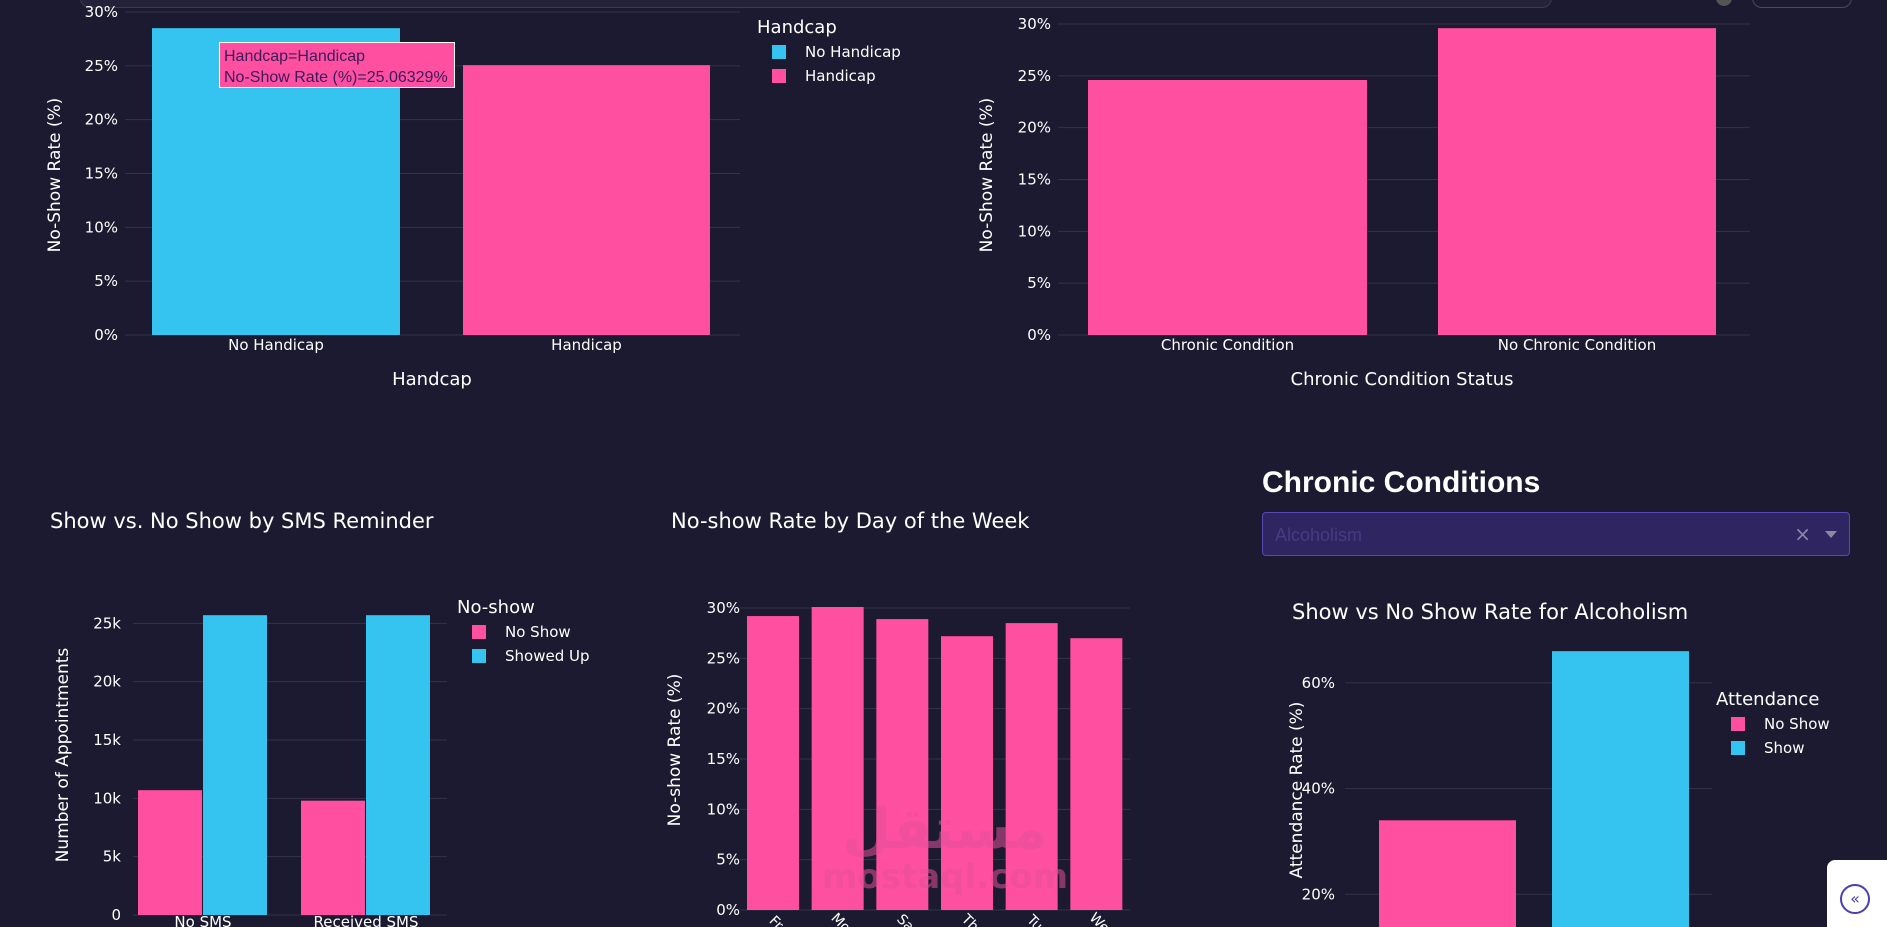  I want to click on tooltip-line-value: No-Show Rate (%)=25.06329%, so click(336, 77).